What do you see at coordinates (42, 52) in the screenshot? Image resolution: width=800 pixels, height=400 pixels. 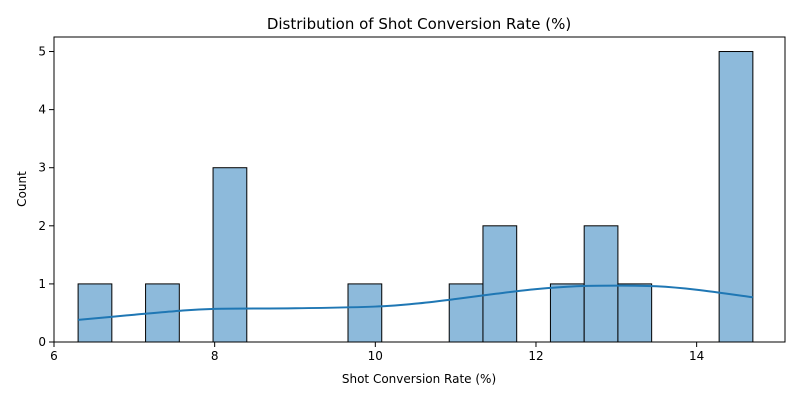 I see `y-tick-label: 5` at bounding box center [42, 52].